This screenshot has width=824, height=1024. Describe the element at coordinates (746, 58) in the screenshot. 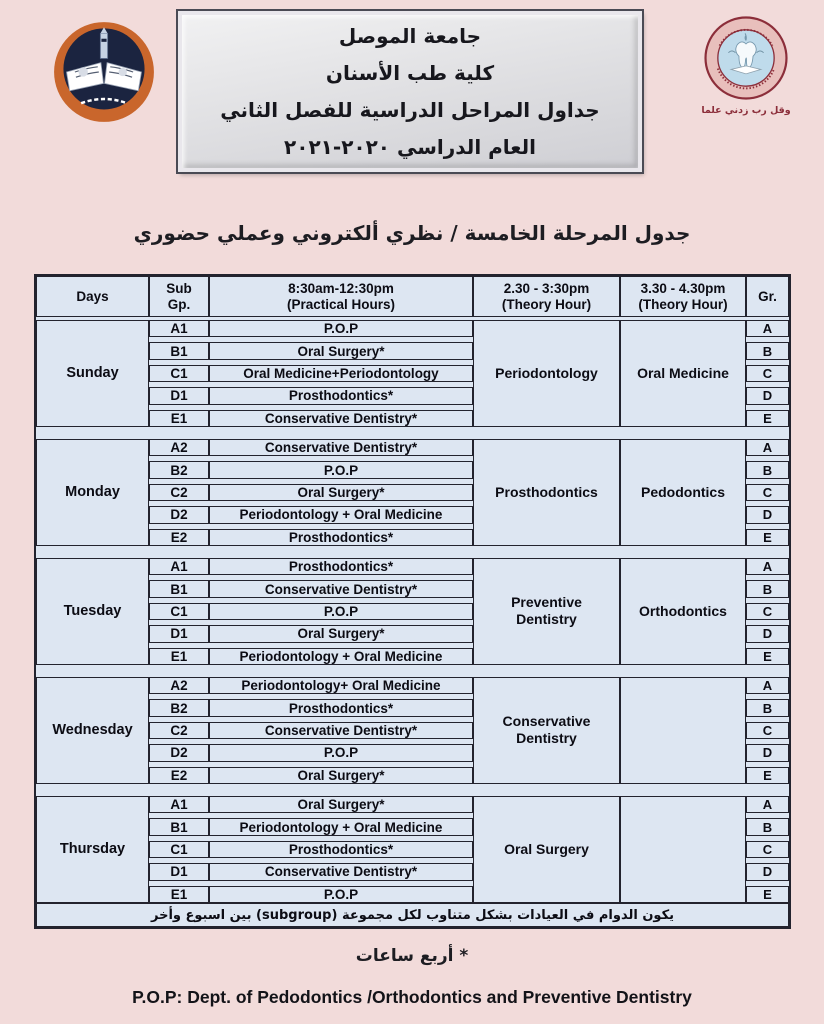

I see `college-logo-icon` at that location.